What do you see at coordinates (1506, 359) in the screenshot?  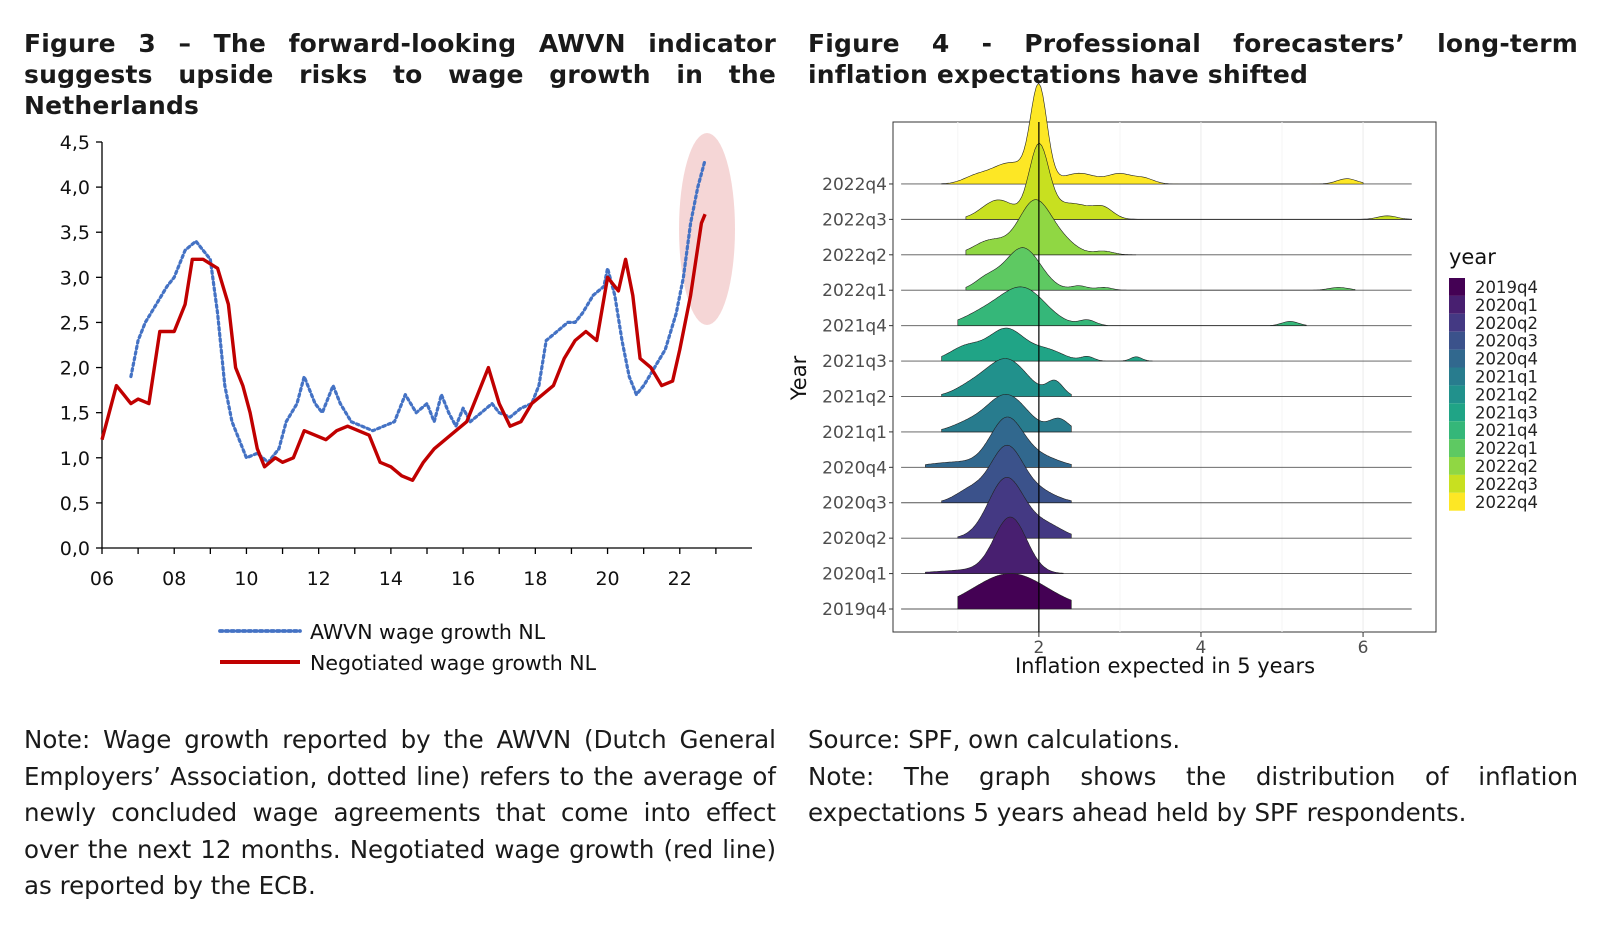 I see `legend-label: 2020q4` at bounding box center [1506, 359].